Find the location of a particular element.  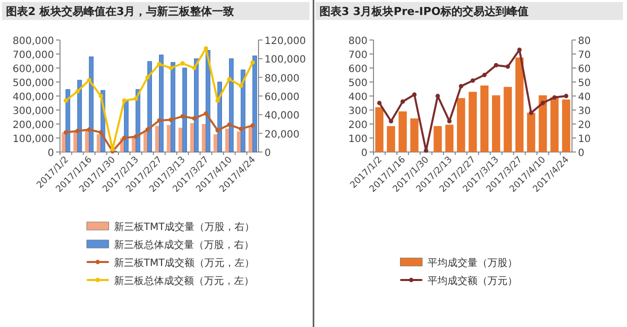

y2-tick-label: 70 is located at coordinates (584, 55).